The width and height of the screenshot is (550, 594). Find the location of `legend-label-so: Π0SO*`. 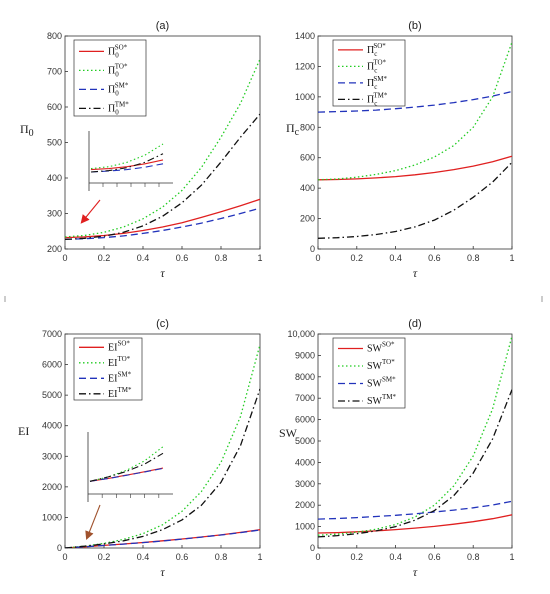

legend-label-so: Π0SO* is located at coordinates (118, 51).